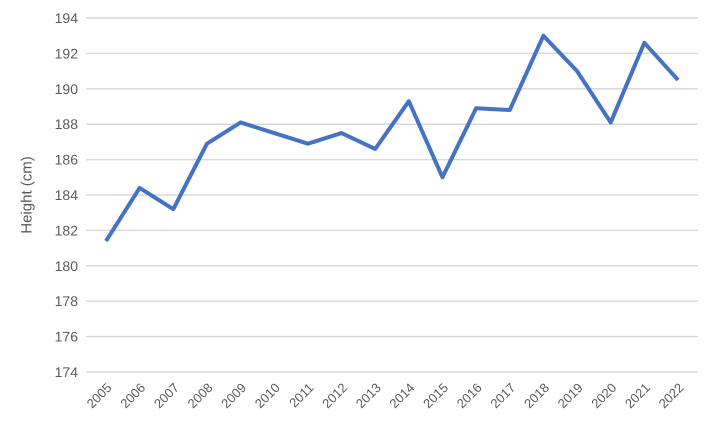  What do you see at coordinates (66, 266) in the screenshot?
I see `y-tick-label: 180` at bounding box center [66, 266].